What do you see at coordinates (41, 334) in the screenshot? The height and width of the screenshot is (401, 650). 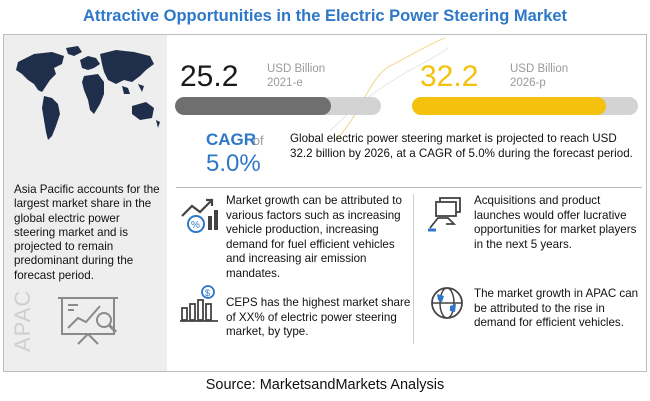 I see `apac-vertical-label: APAC` at bounding box center [41, 334].